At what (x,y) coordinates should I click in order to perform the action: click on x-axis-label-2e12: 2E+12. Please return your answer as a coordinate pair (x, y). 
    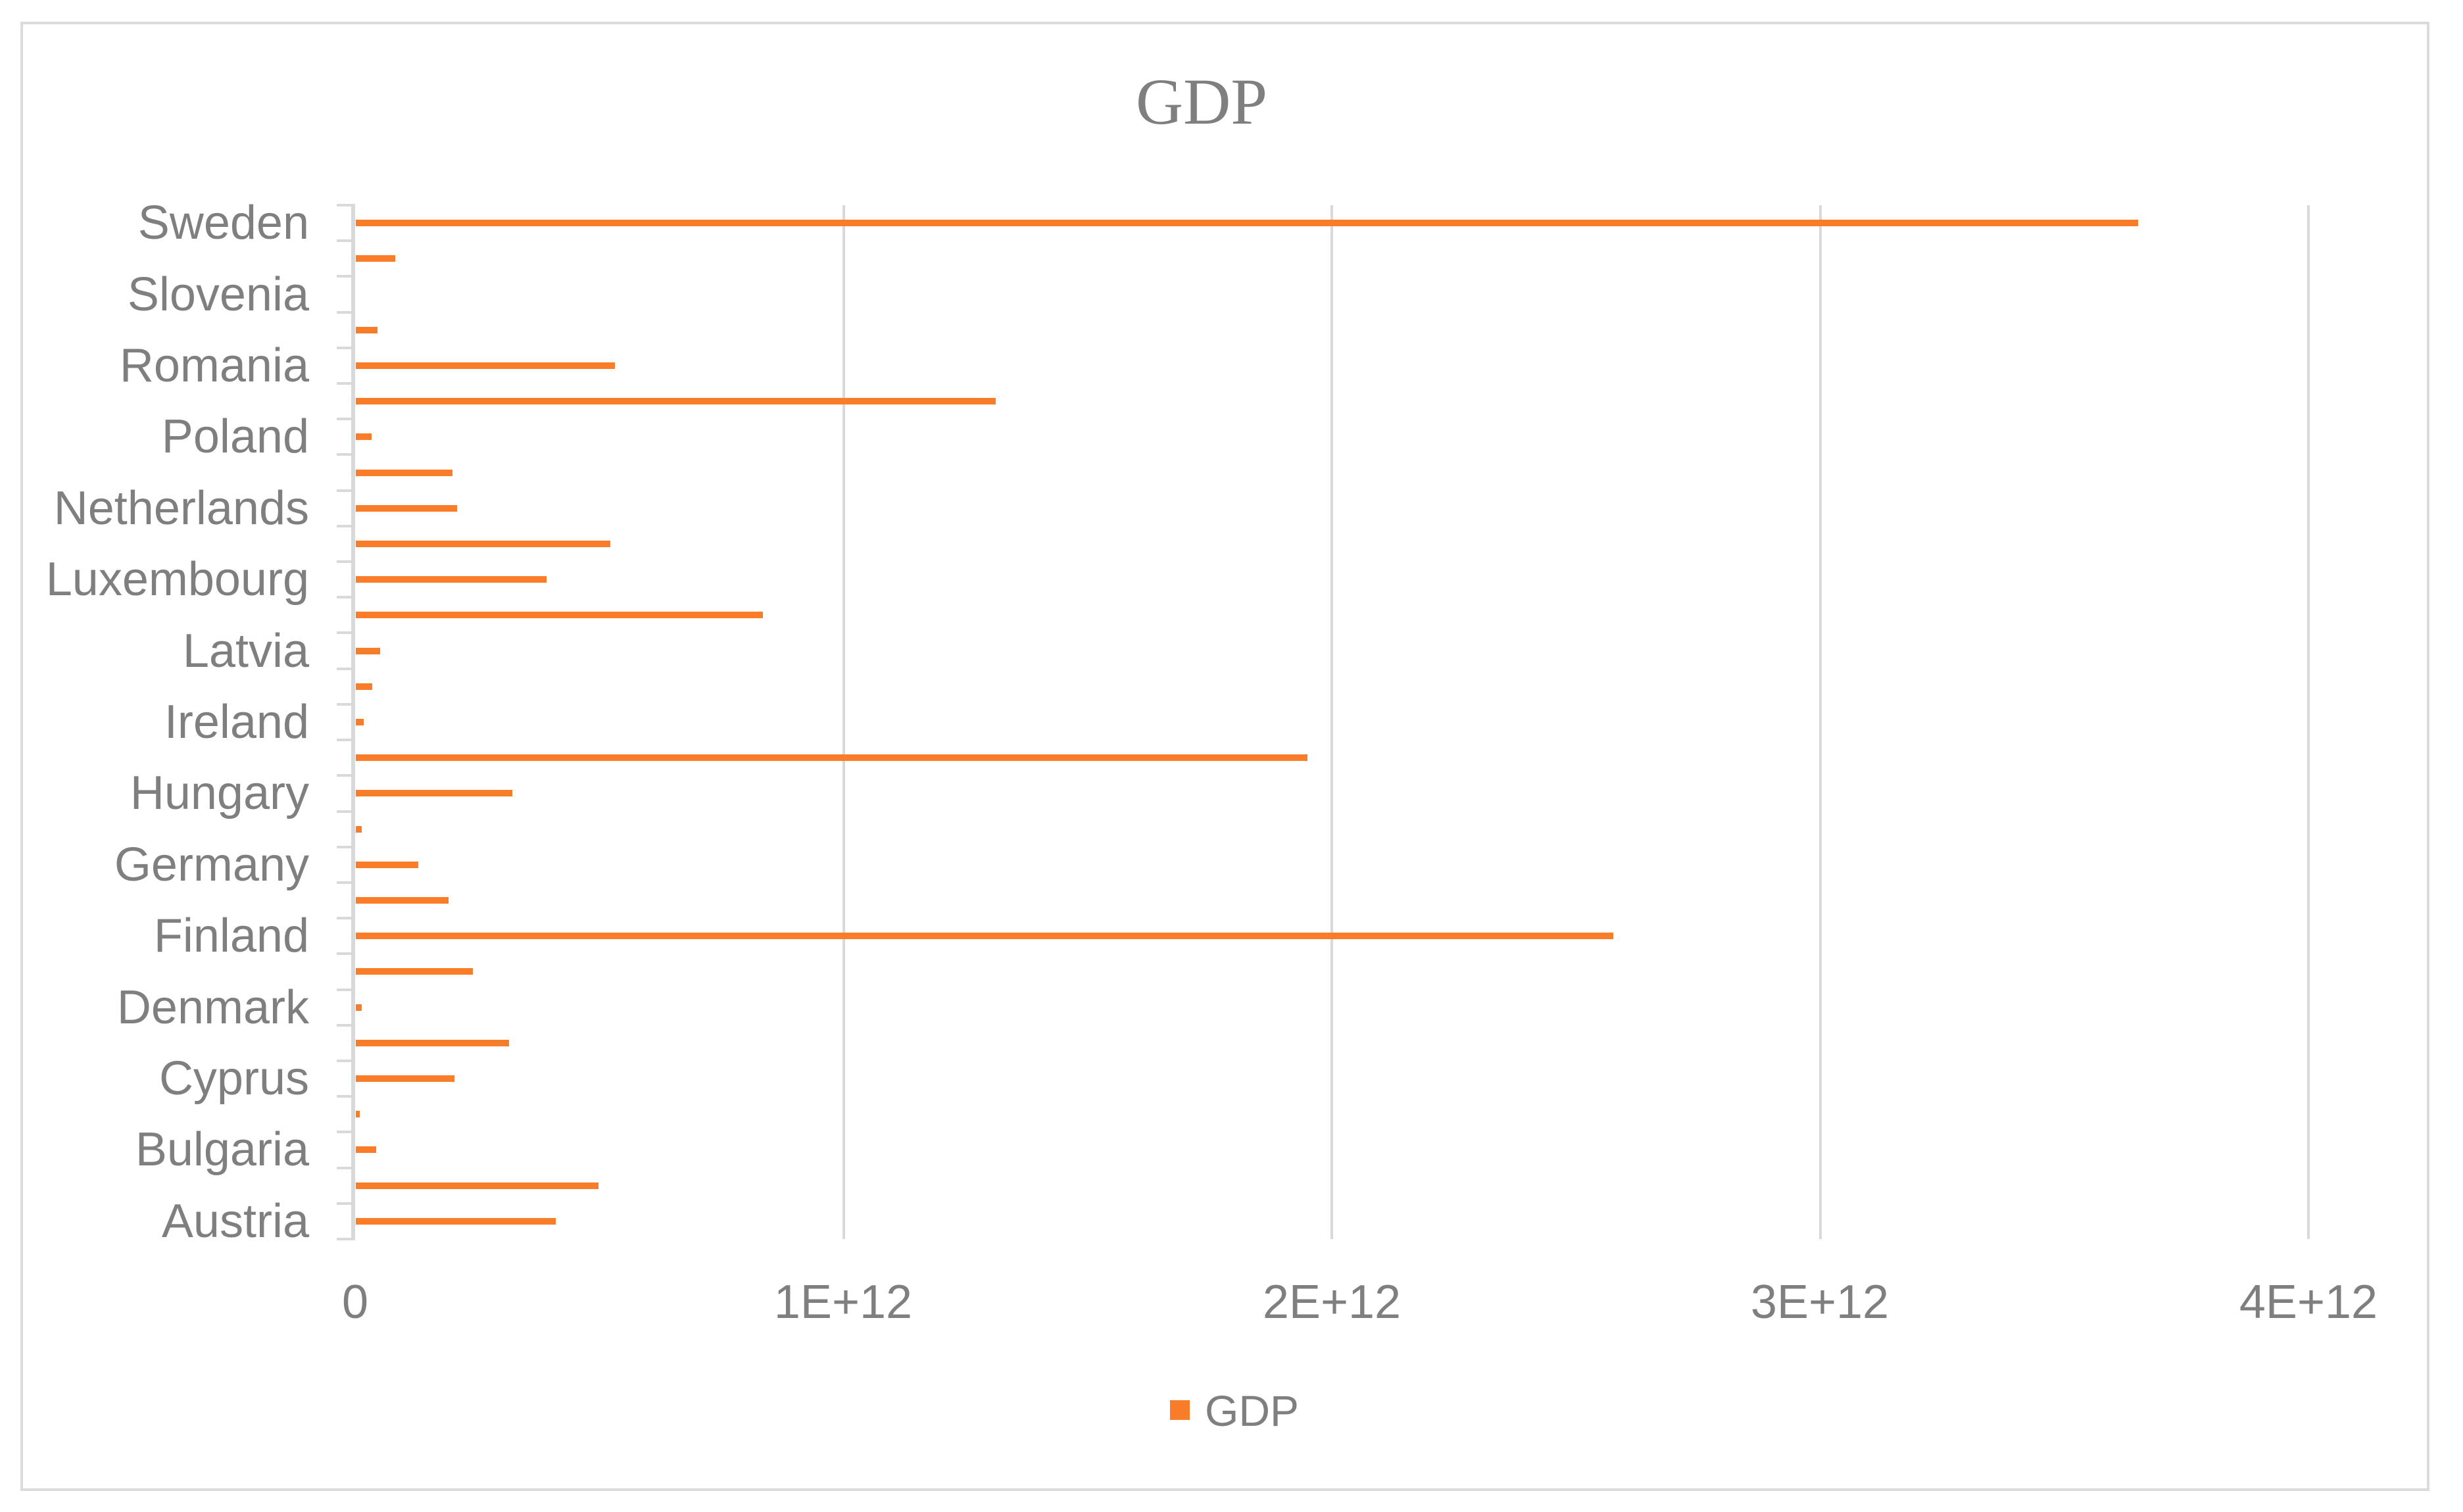
    Looking at the image, I should click on (1332, 1302).